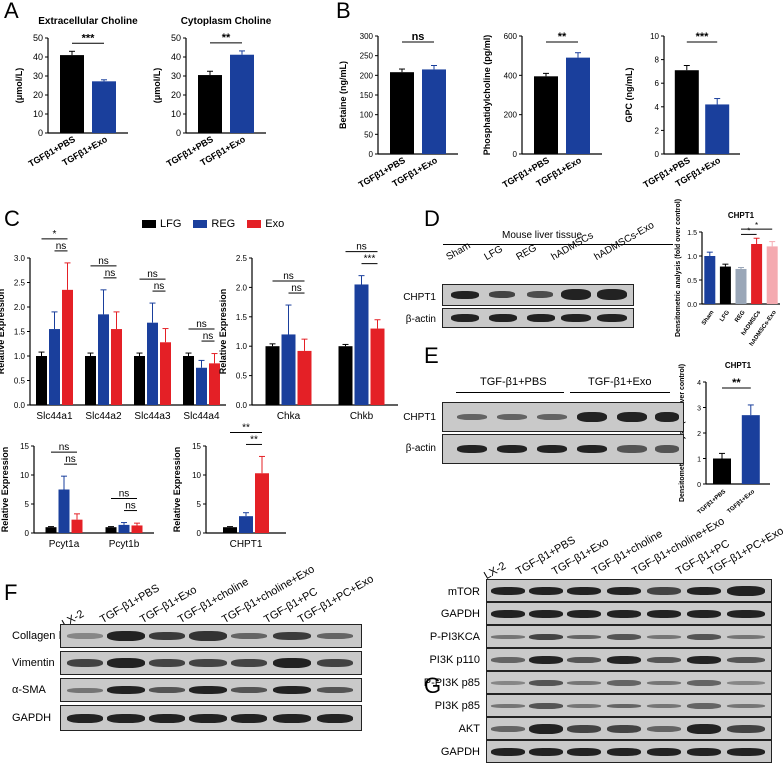  I want to click on chart-b2-ytick-label-2: 400, so click(511, 75).